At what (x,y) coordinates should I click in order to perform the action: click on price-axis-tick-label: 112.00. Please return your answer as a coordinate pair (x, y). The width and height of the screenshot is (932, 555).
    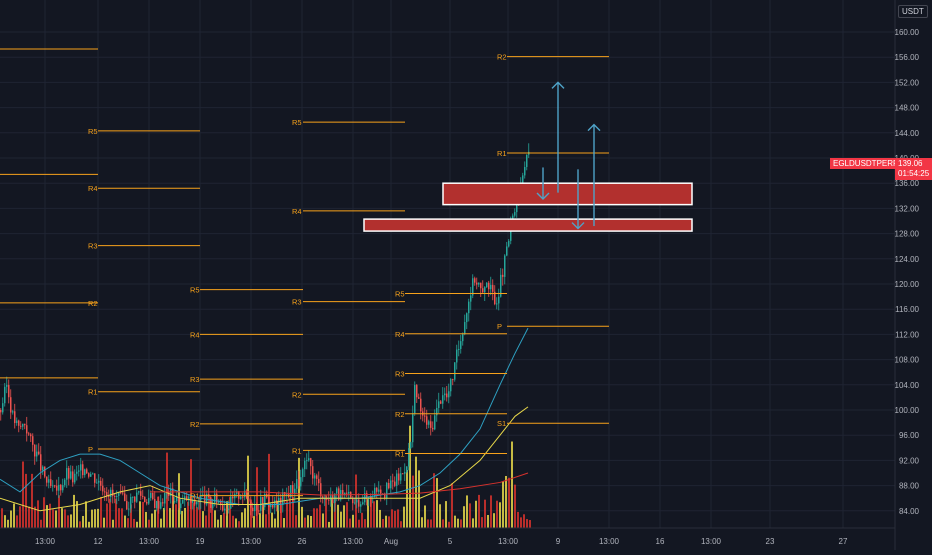
    Looking at the image, I should click on (907, 334).